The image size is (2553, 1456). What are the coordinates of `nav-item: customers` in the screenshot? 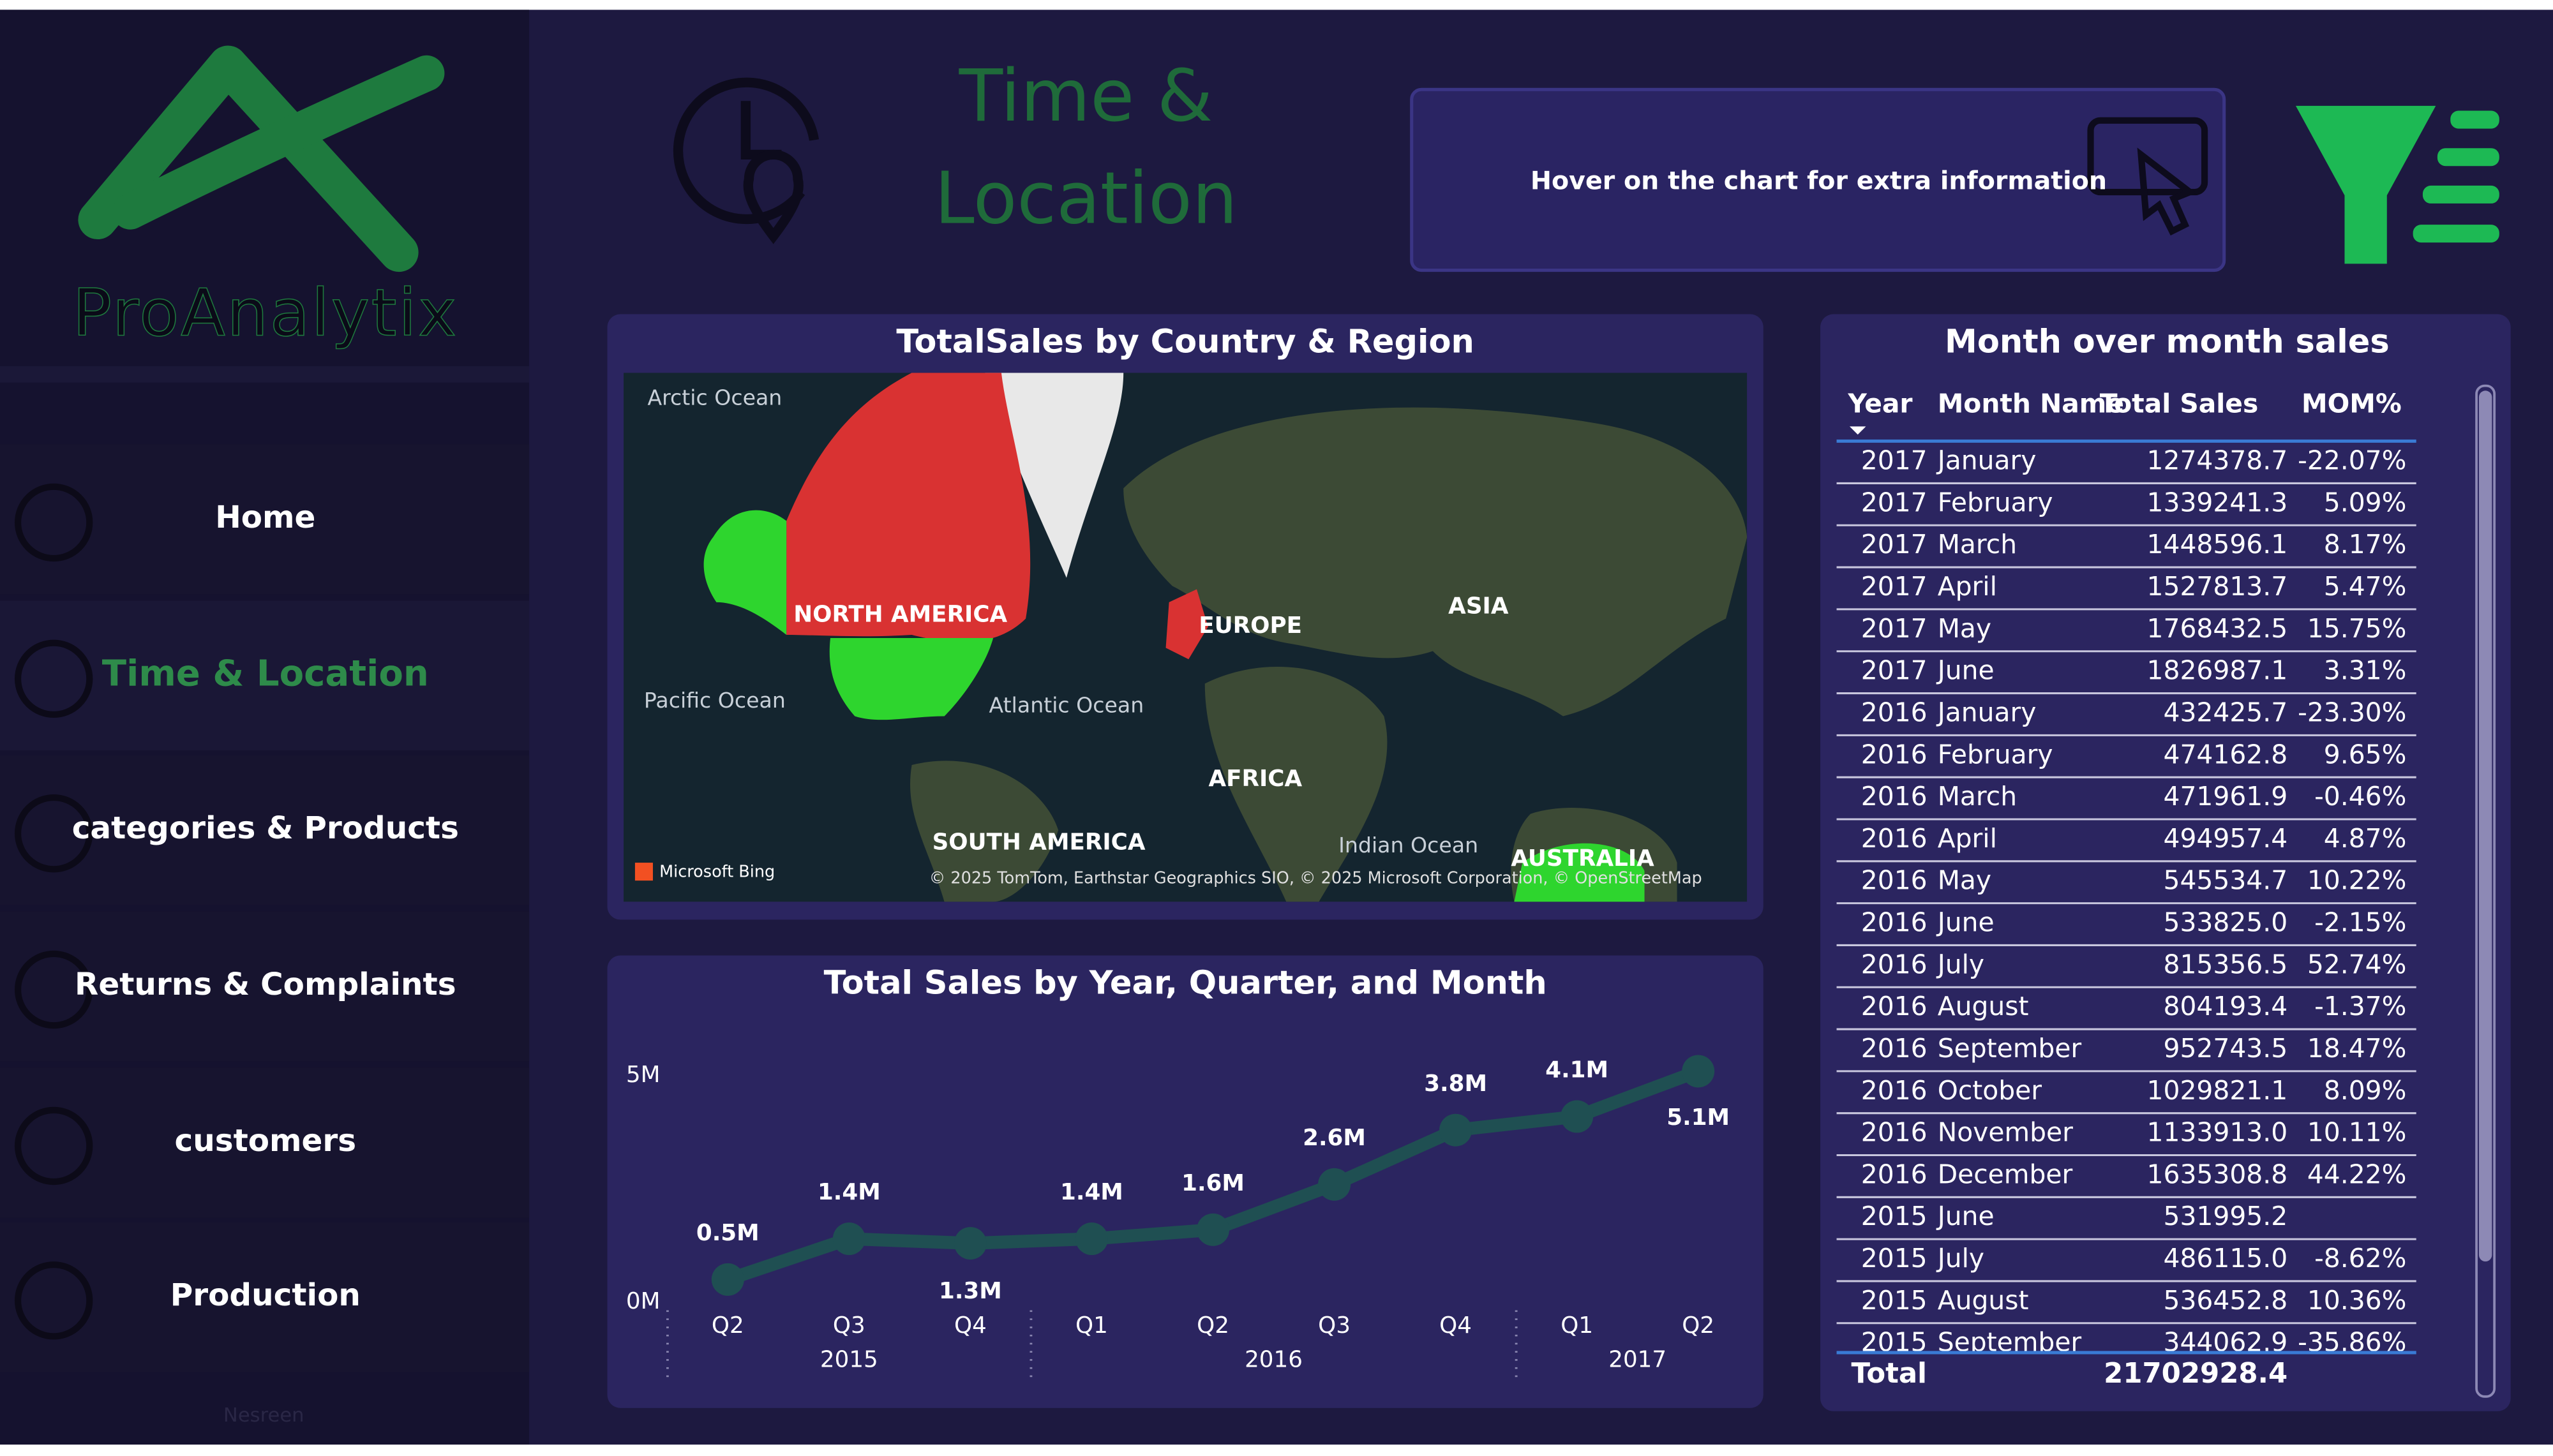 It's located at (265, 1142).